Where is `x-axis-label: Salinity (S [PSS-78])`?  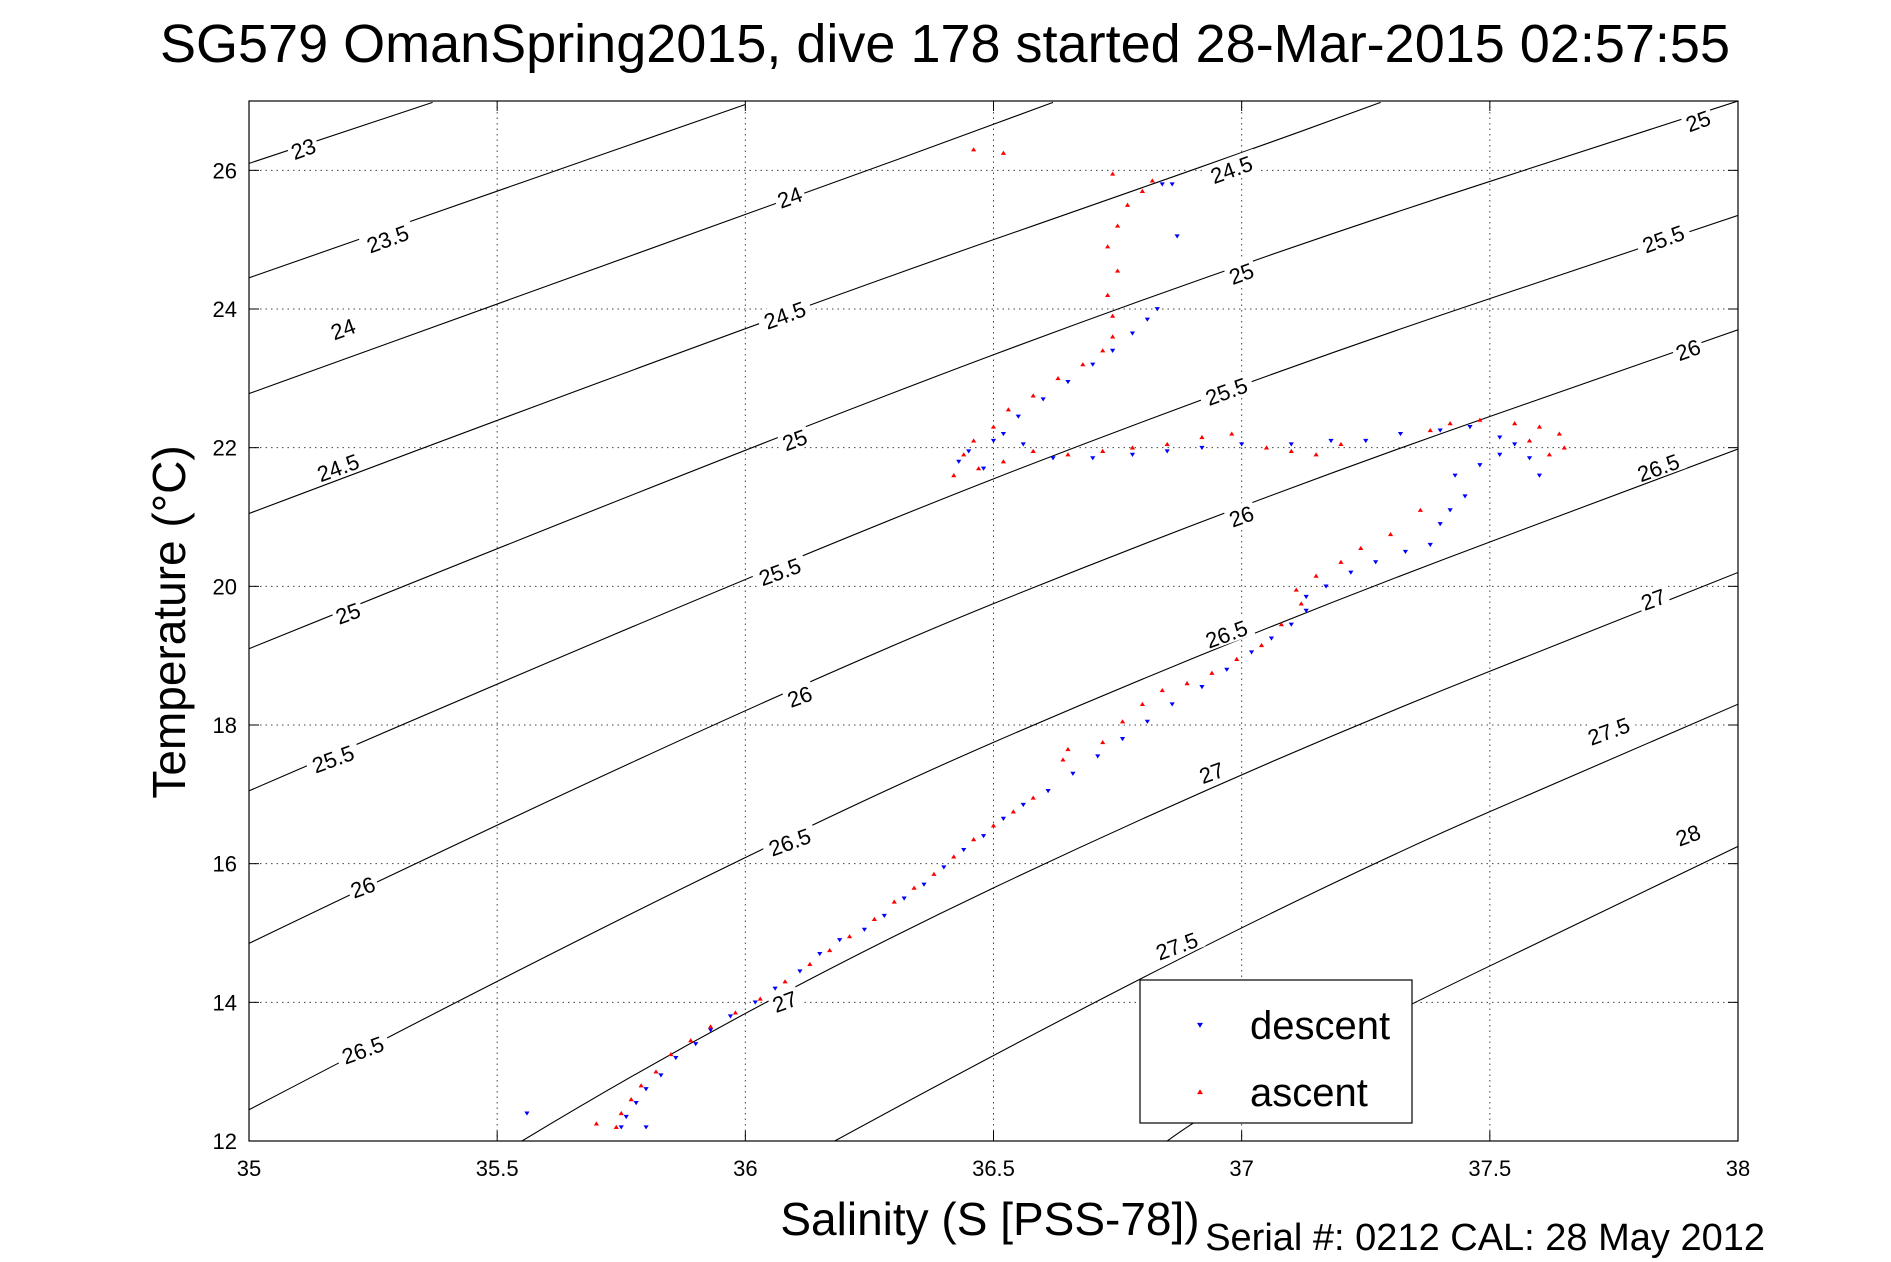
x-axis-label: Salinity (S [PSS-78]) is located at coordinates (989, 1219).